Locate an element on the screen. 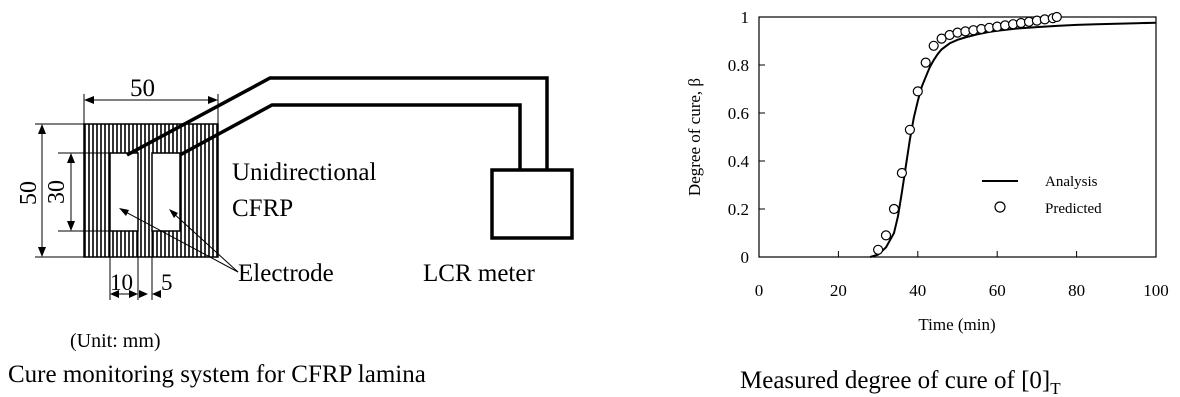 The height and width of the screenshot is (397, 1180). right-caption-main: Measured degree of cure of [0] is located at coordinates (895, 380).